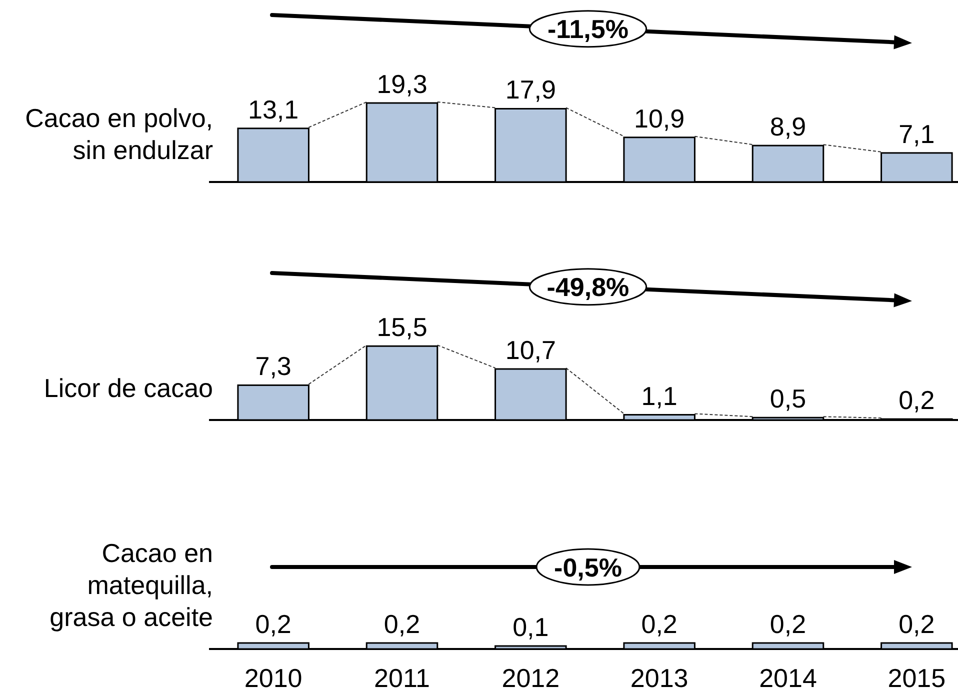 This screenshot has width=958, height=690. I want to click on y-axis-title: Cacao en polvo, sin endulzar, so click(119, 134).